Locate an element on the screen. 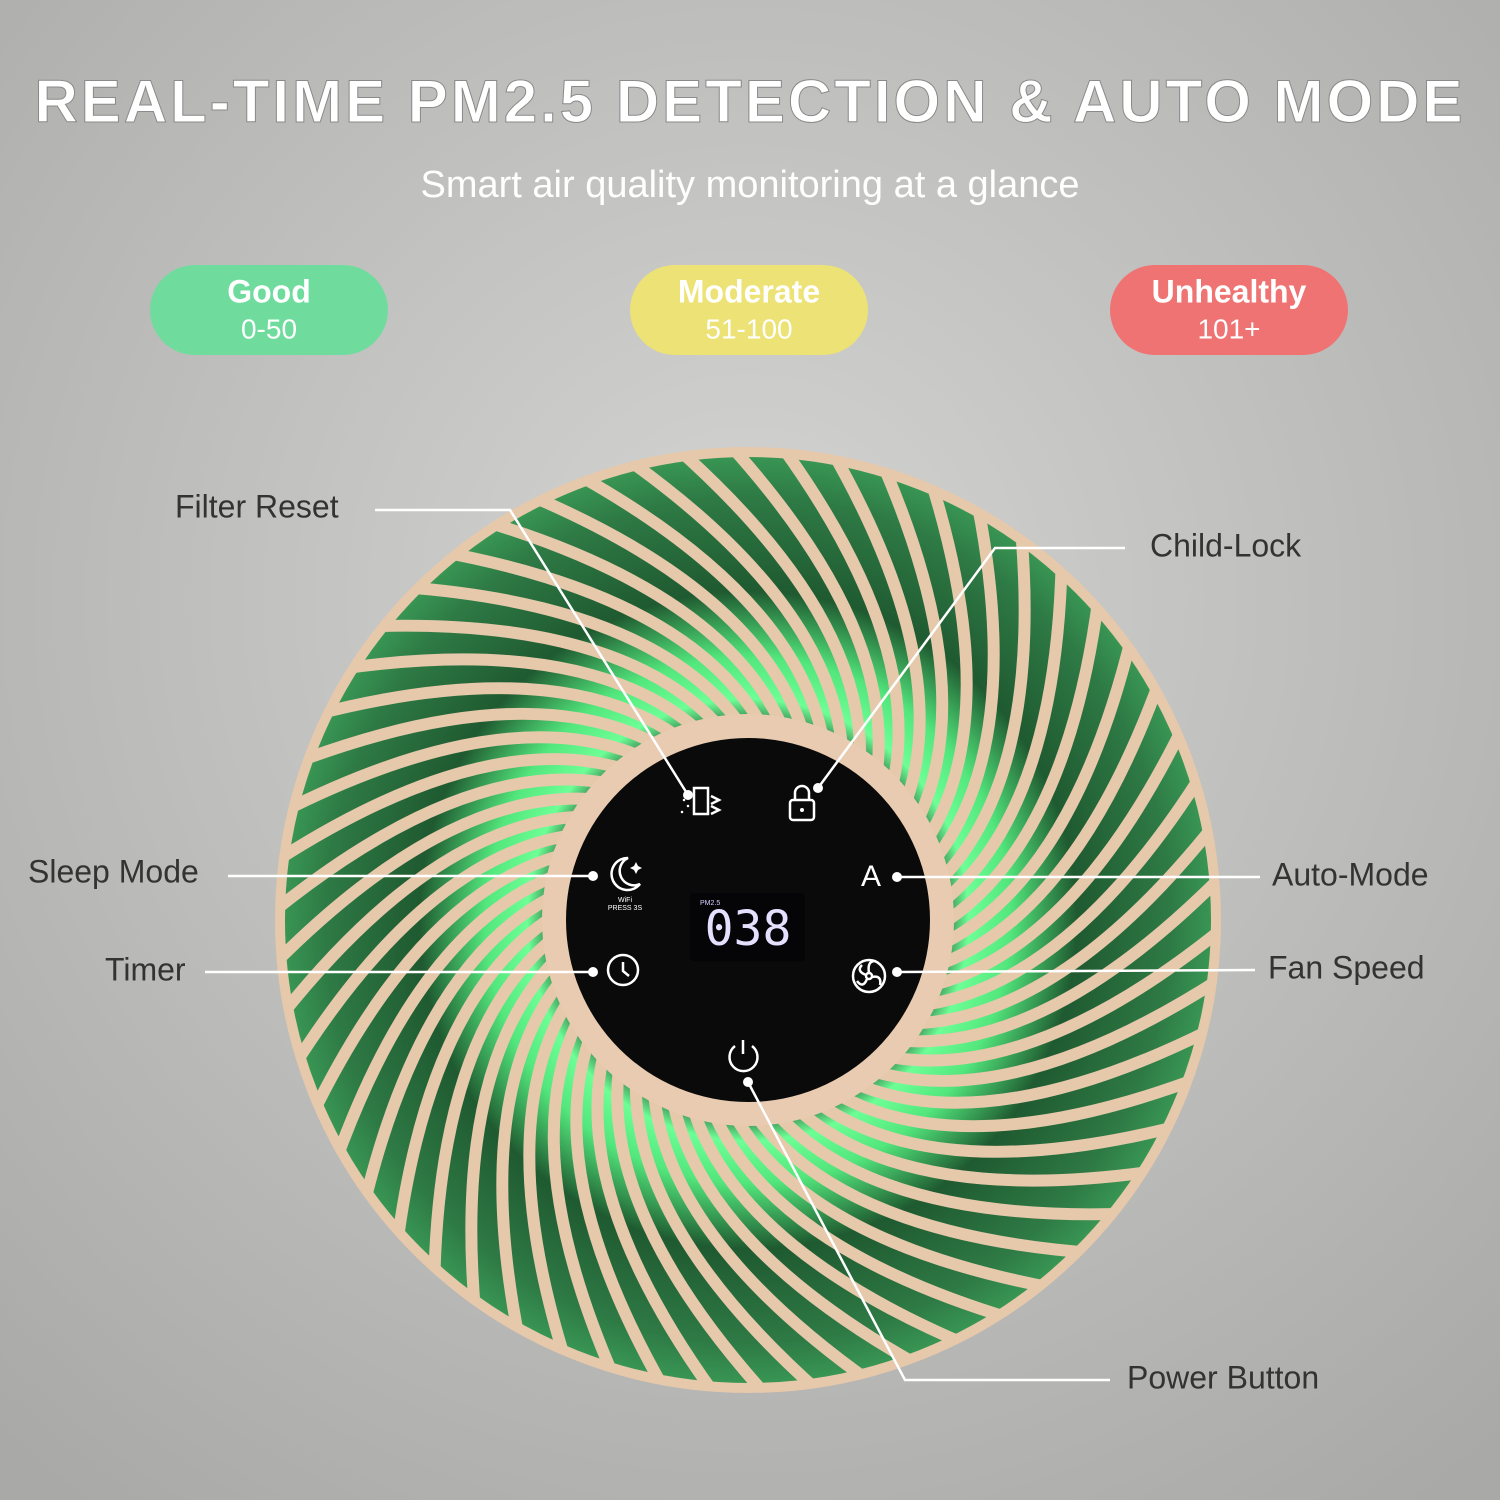 This screenshot has height=1500, width=1500. badge-label: Moderate is located at coordinates (749, 291).